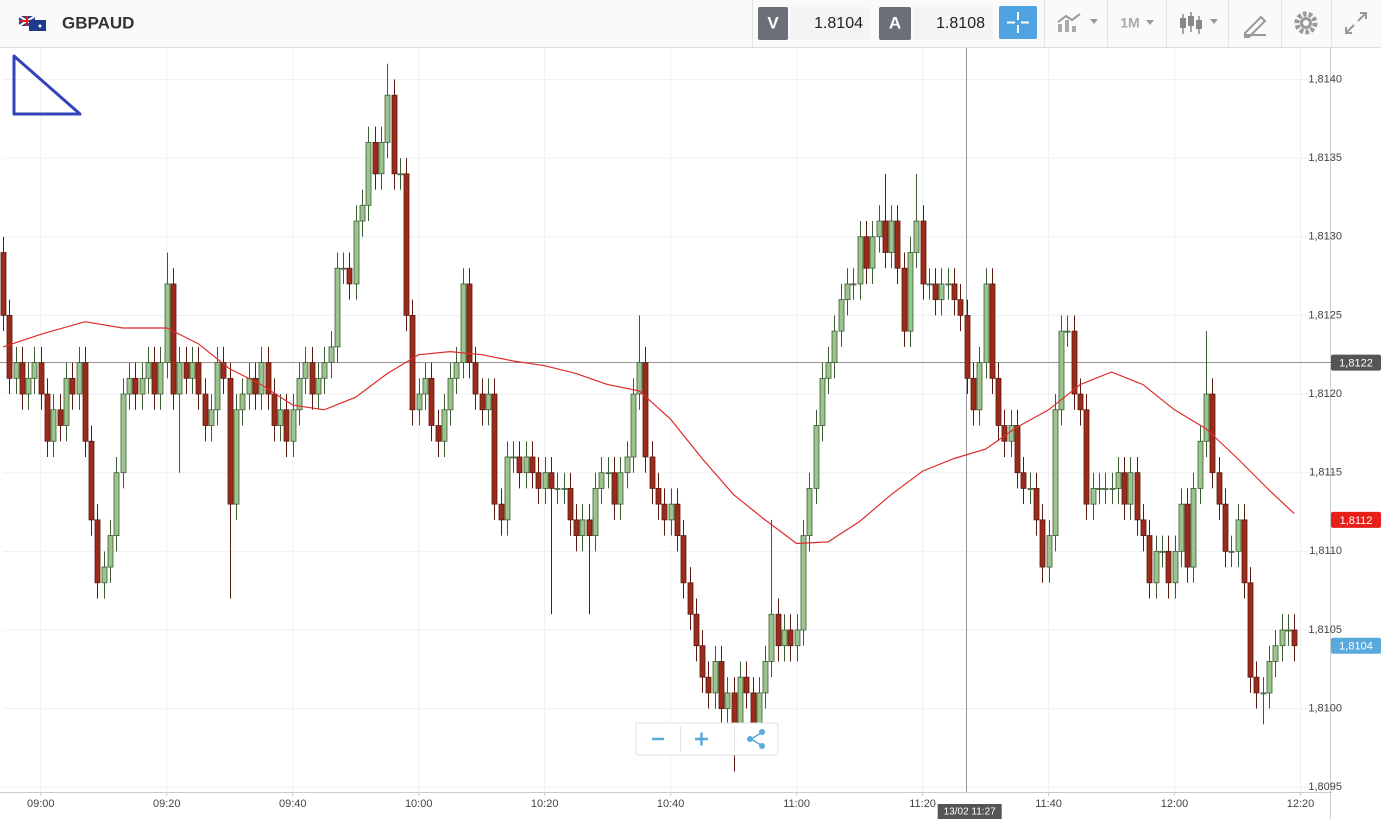 This screenshot has height=819, width=1381. I want to click on timeframe: 1M, so click(1129, 23).